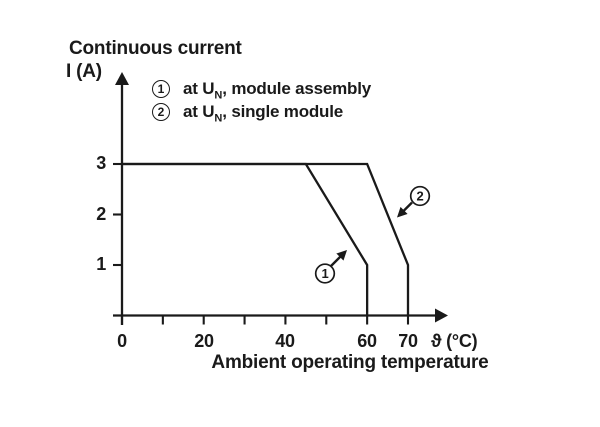  Describe the element at coordinates (339, 258) in the screenshot. I see `callout-1-arrow-icon` at that location.